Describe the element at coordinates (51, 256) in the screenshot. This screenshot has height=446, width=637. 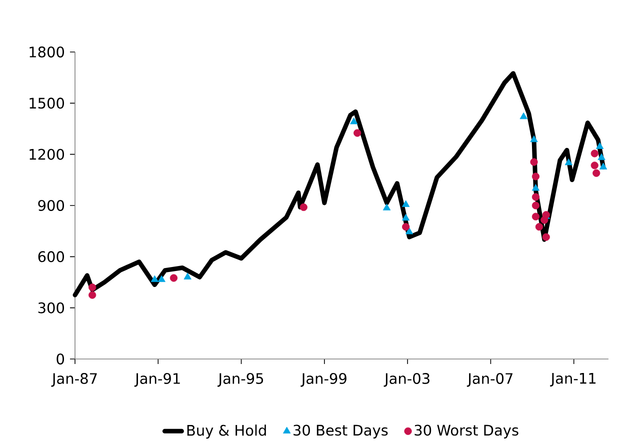
I see `y-tick-label: 600` at that location.